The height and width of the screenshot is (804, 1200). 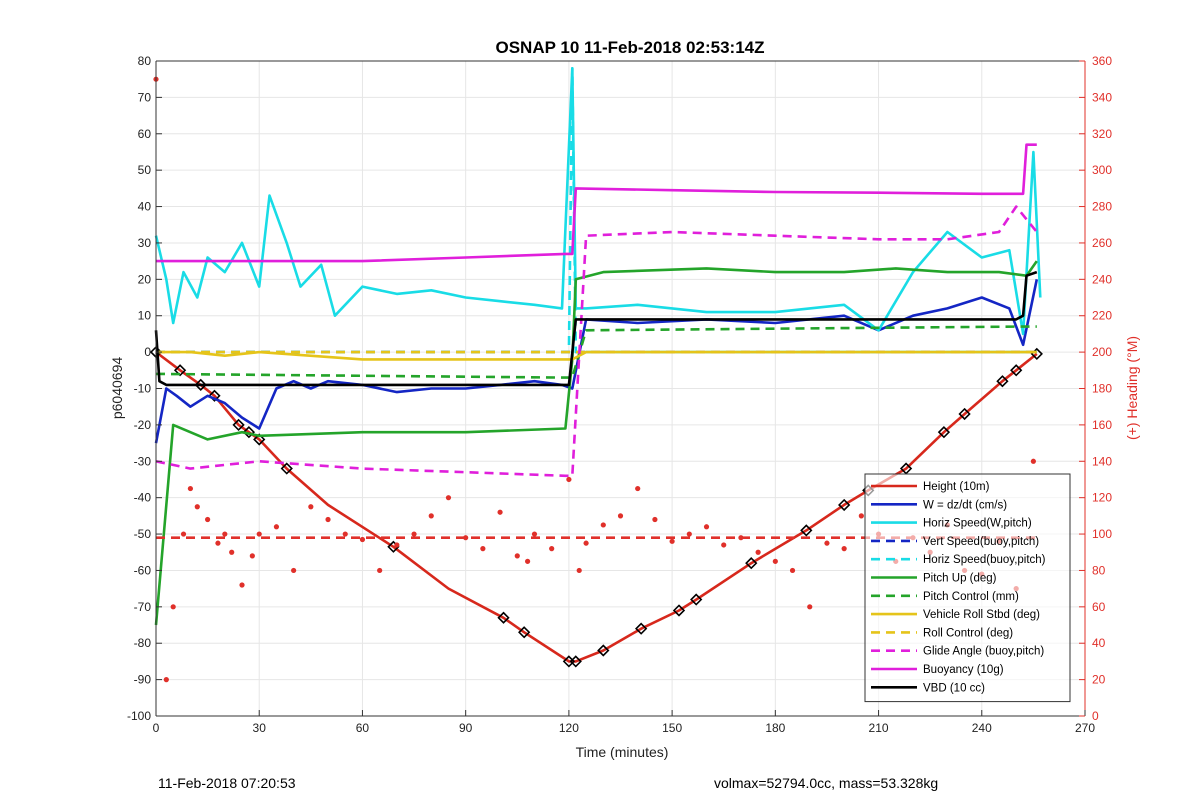 I want to click on y2-tick-label: 340, so click(x=1102, y=97).